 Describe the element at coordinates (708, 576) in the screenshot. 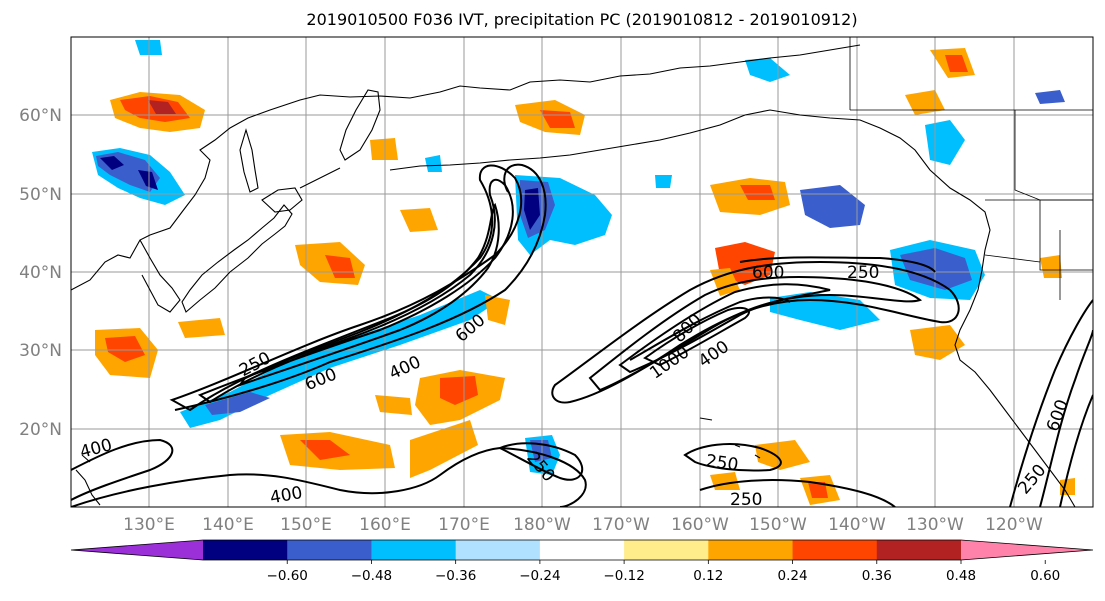

I see `colorbar-tick-label: 0.12` at that location.